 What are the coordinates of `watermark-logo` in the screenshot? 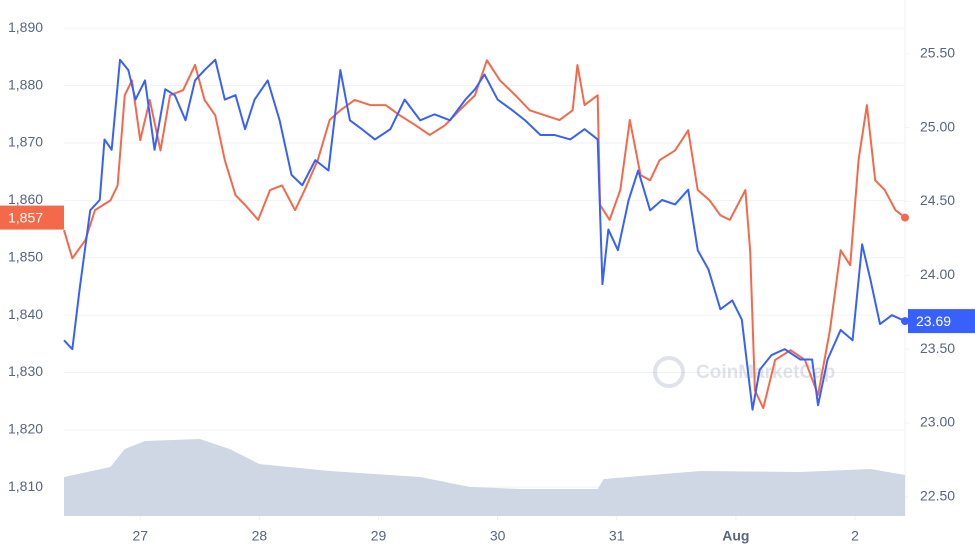 It's located at (669, 372).